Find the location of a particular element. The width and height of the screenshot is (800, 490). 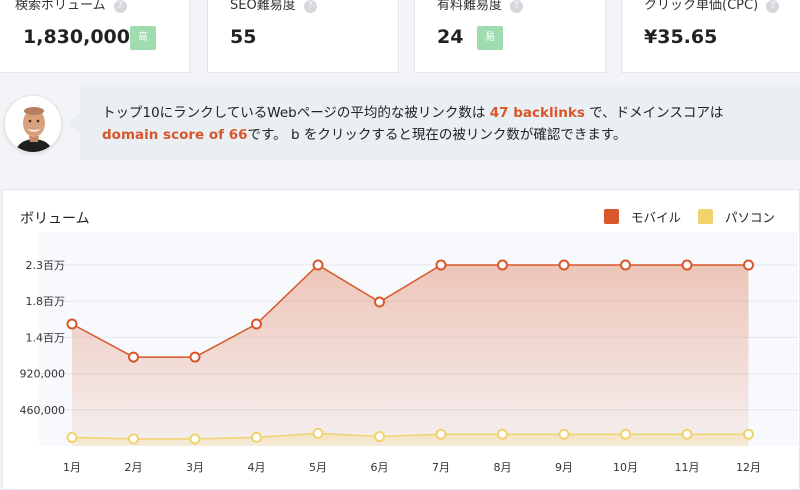

domain-score: domain score of 66 is located at coordinates (175, 135).